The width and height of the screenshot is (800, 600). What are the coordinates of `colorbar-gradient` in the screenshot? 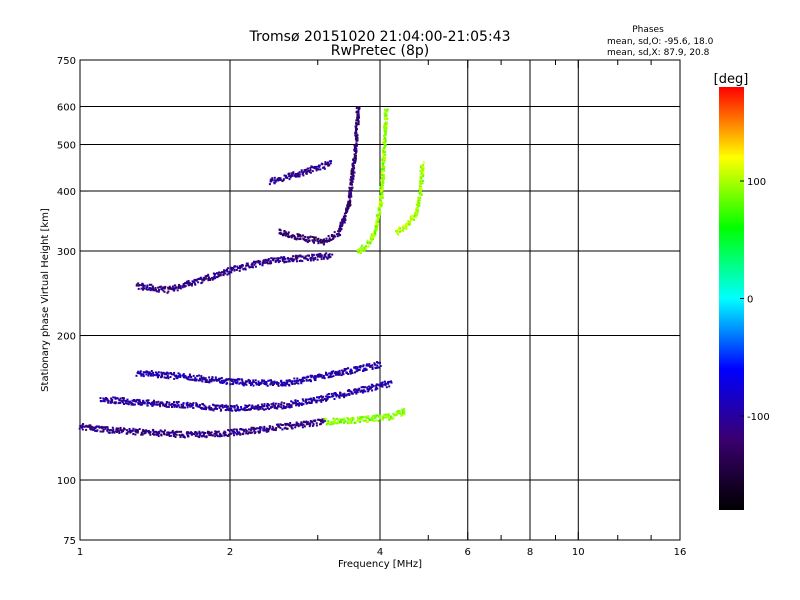 It's located at (731, 298).